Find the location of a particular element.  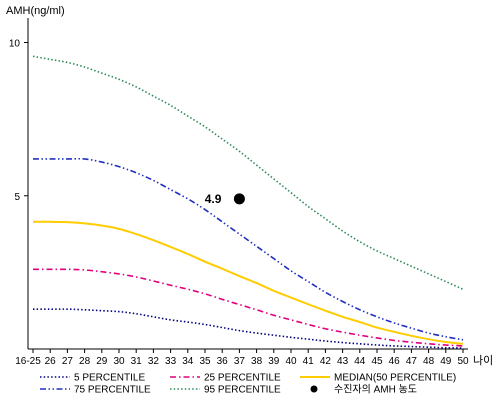

y-axis-title: AMH(ng/ml) is located at coordinates (35, 11).